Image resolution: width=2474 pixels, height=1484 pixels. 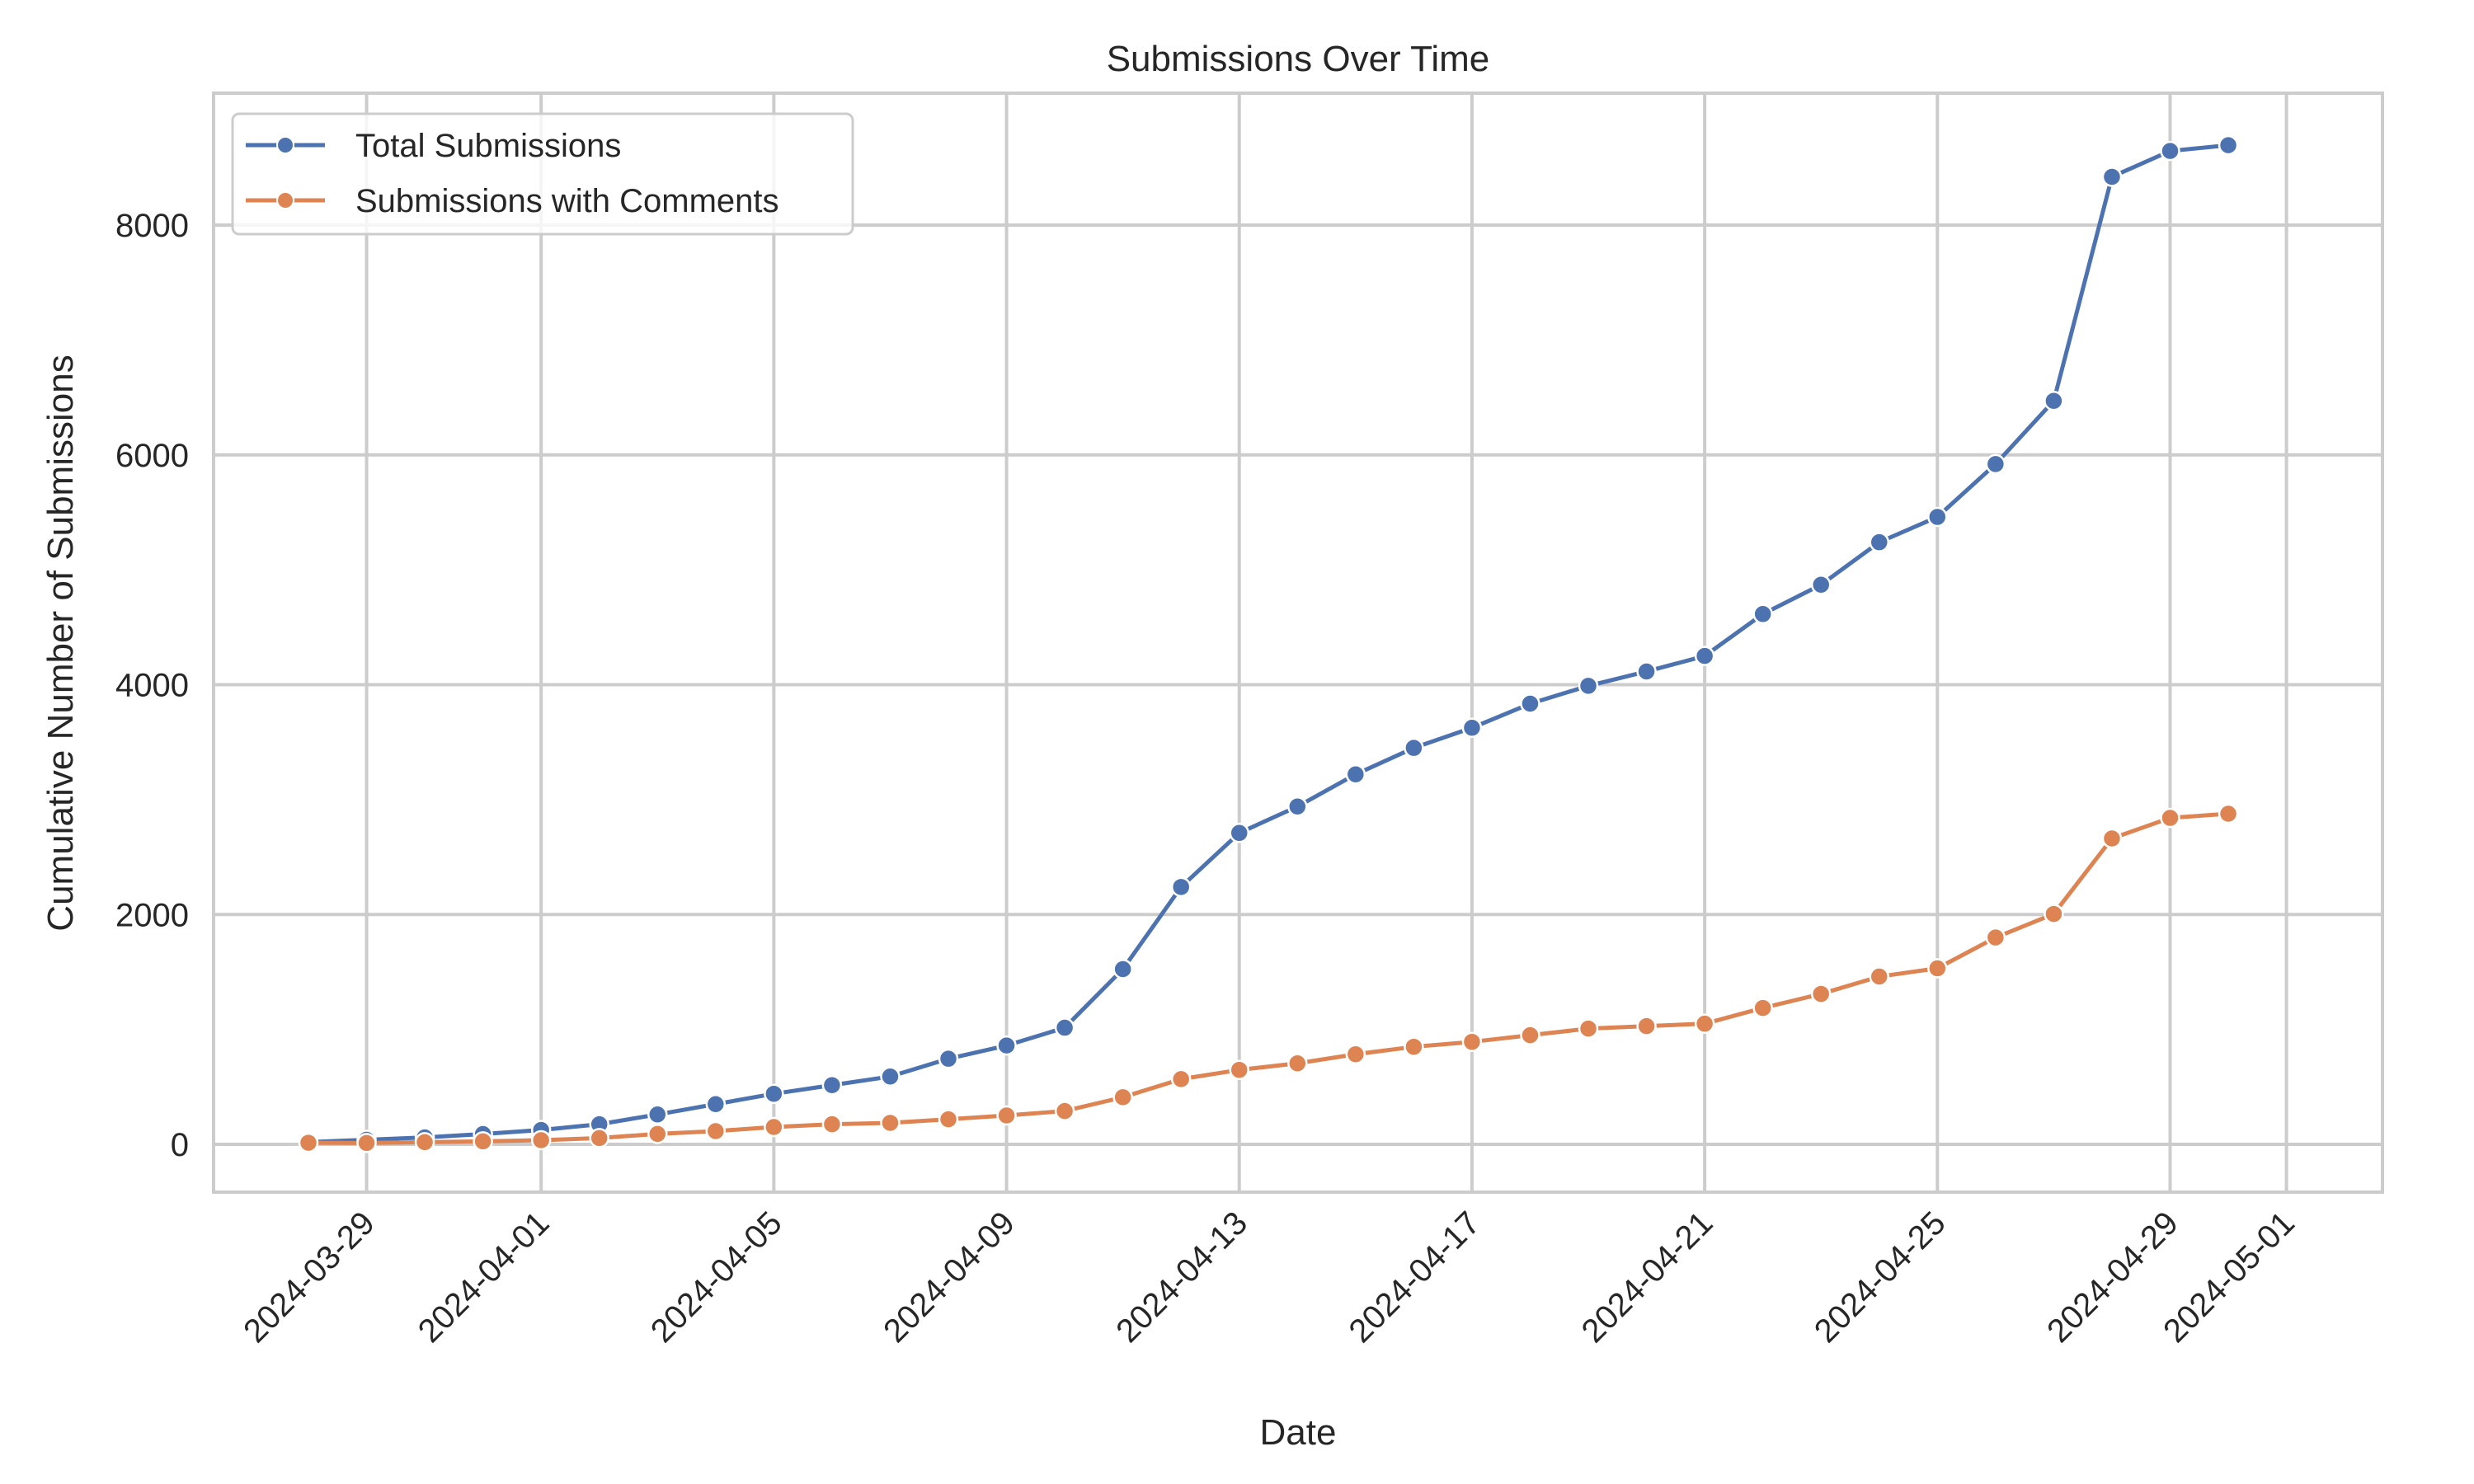 I want to click on legend-label-total: Total Submissions, so click(x=488, y=146).